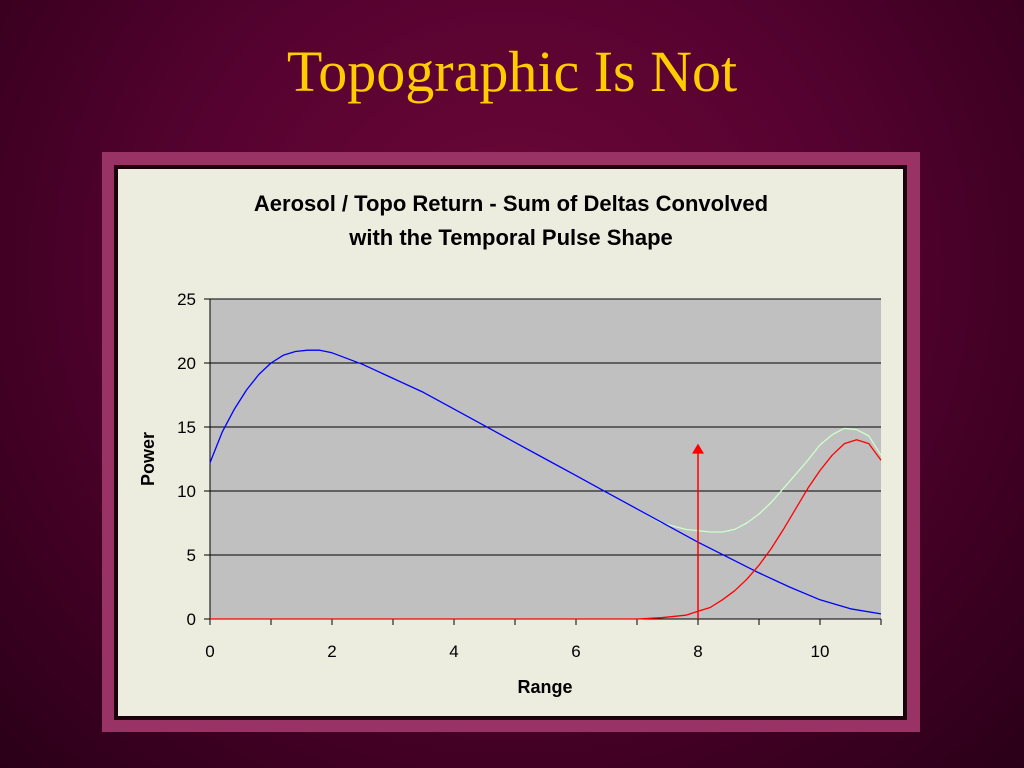 Image resolution: width=1024 pixels, height=768 pixels. Describe the element at coordinates (510, 237) in the screenshot. I see `chart-title-line-2: with the Temporal Pulse Shape` at that location.